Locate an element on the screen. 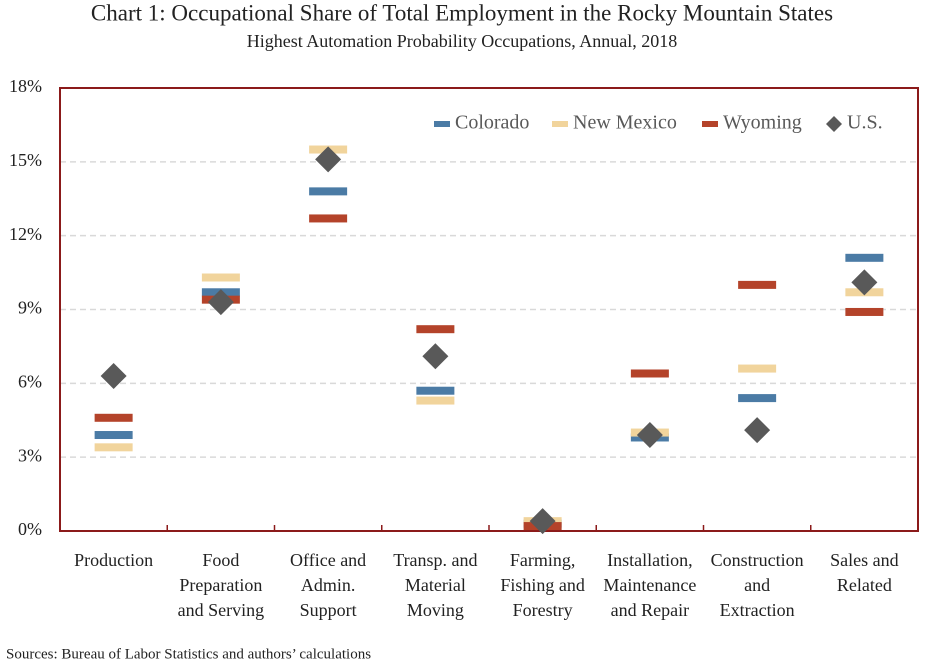  y-tick-label: 3% is located at coordinates (30, 455).